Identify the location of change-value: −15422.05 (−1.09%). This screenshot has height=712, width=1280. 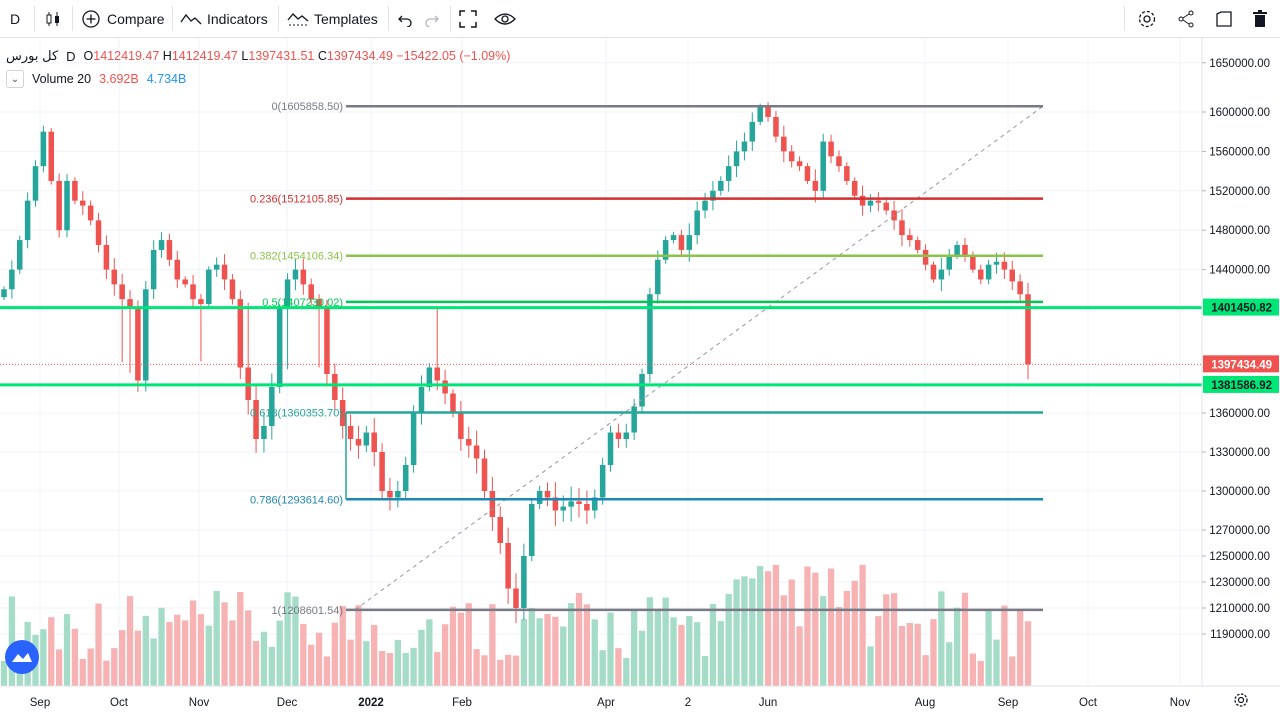
(453, 56).